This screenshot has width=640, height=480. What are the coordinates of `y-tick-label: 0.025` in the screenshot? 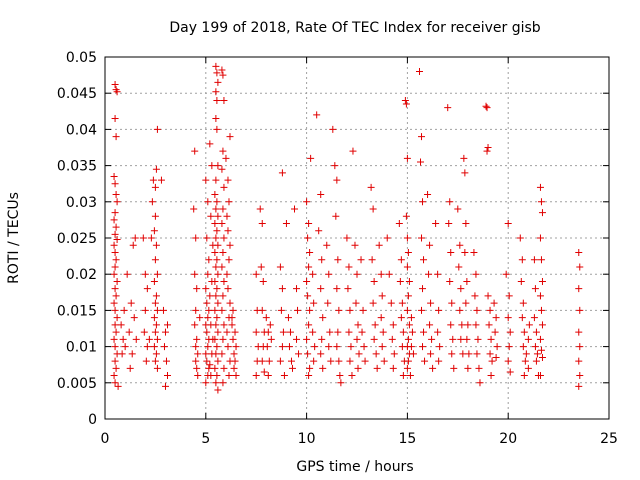 It's located at (77, 239).